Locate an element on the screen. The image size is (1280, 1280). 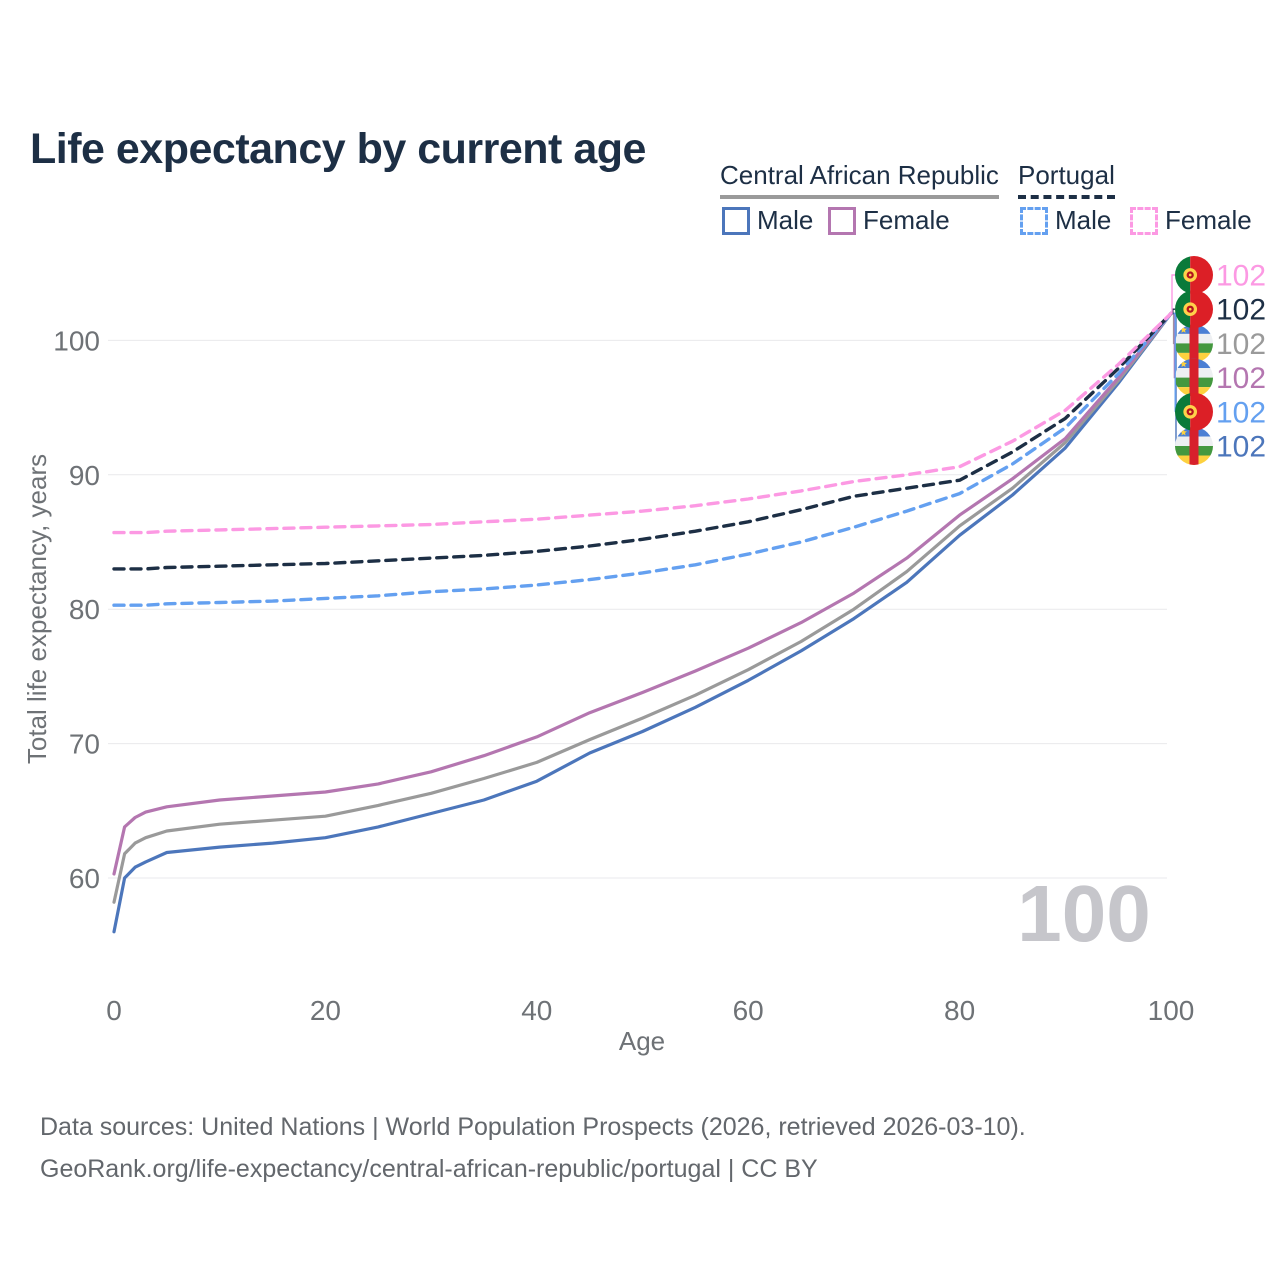
y-tick-label: 90 is located at coordinates (84, 475).